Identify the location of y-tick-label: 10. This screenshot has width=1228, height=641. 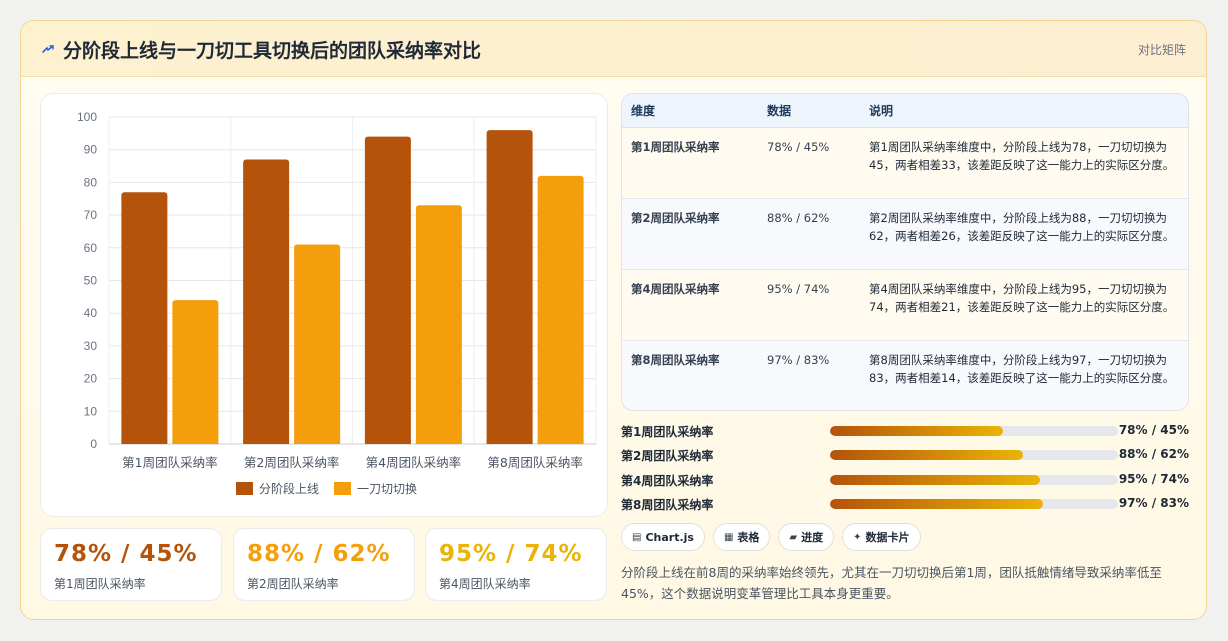
(91, 411).